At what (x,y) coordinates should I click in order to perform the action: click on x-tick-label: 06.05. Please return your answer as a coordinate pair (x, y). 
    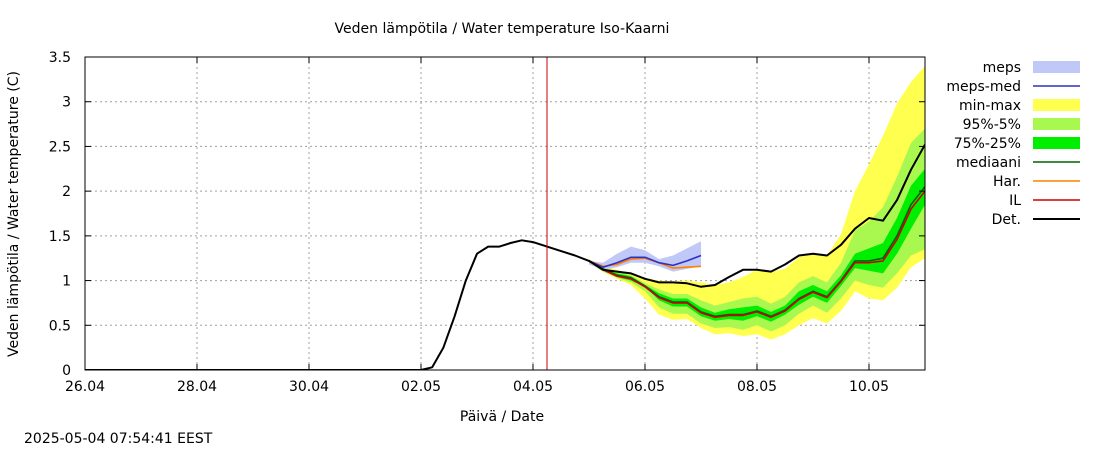
    Looking at the image, I should click on (645, 387).